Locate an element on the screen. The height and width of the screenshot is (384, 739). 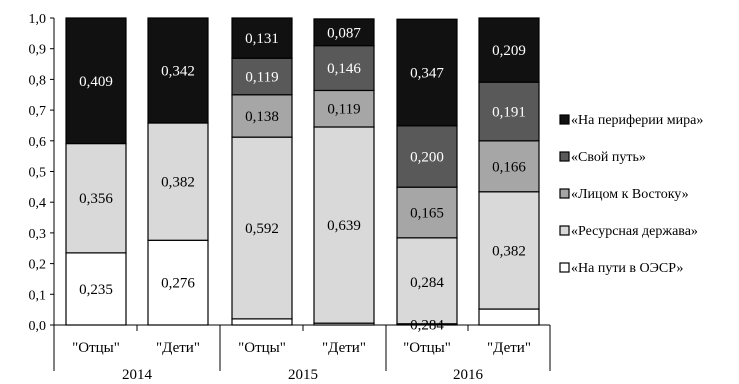
y-tick-label: 0,4 is located at coordinates (38, 203).